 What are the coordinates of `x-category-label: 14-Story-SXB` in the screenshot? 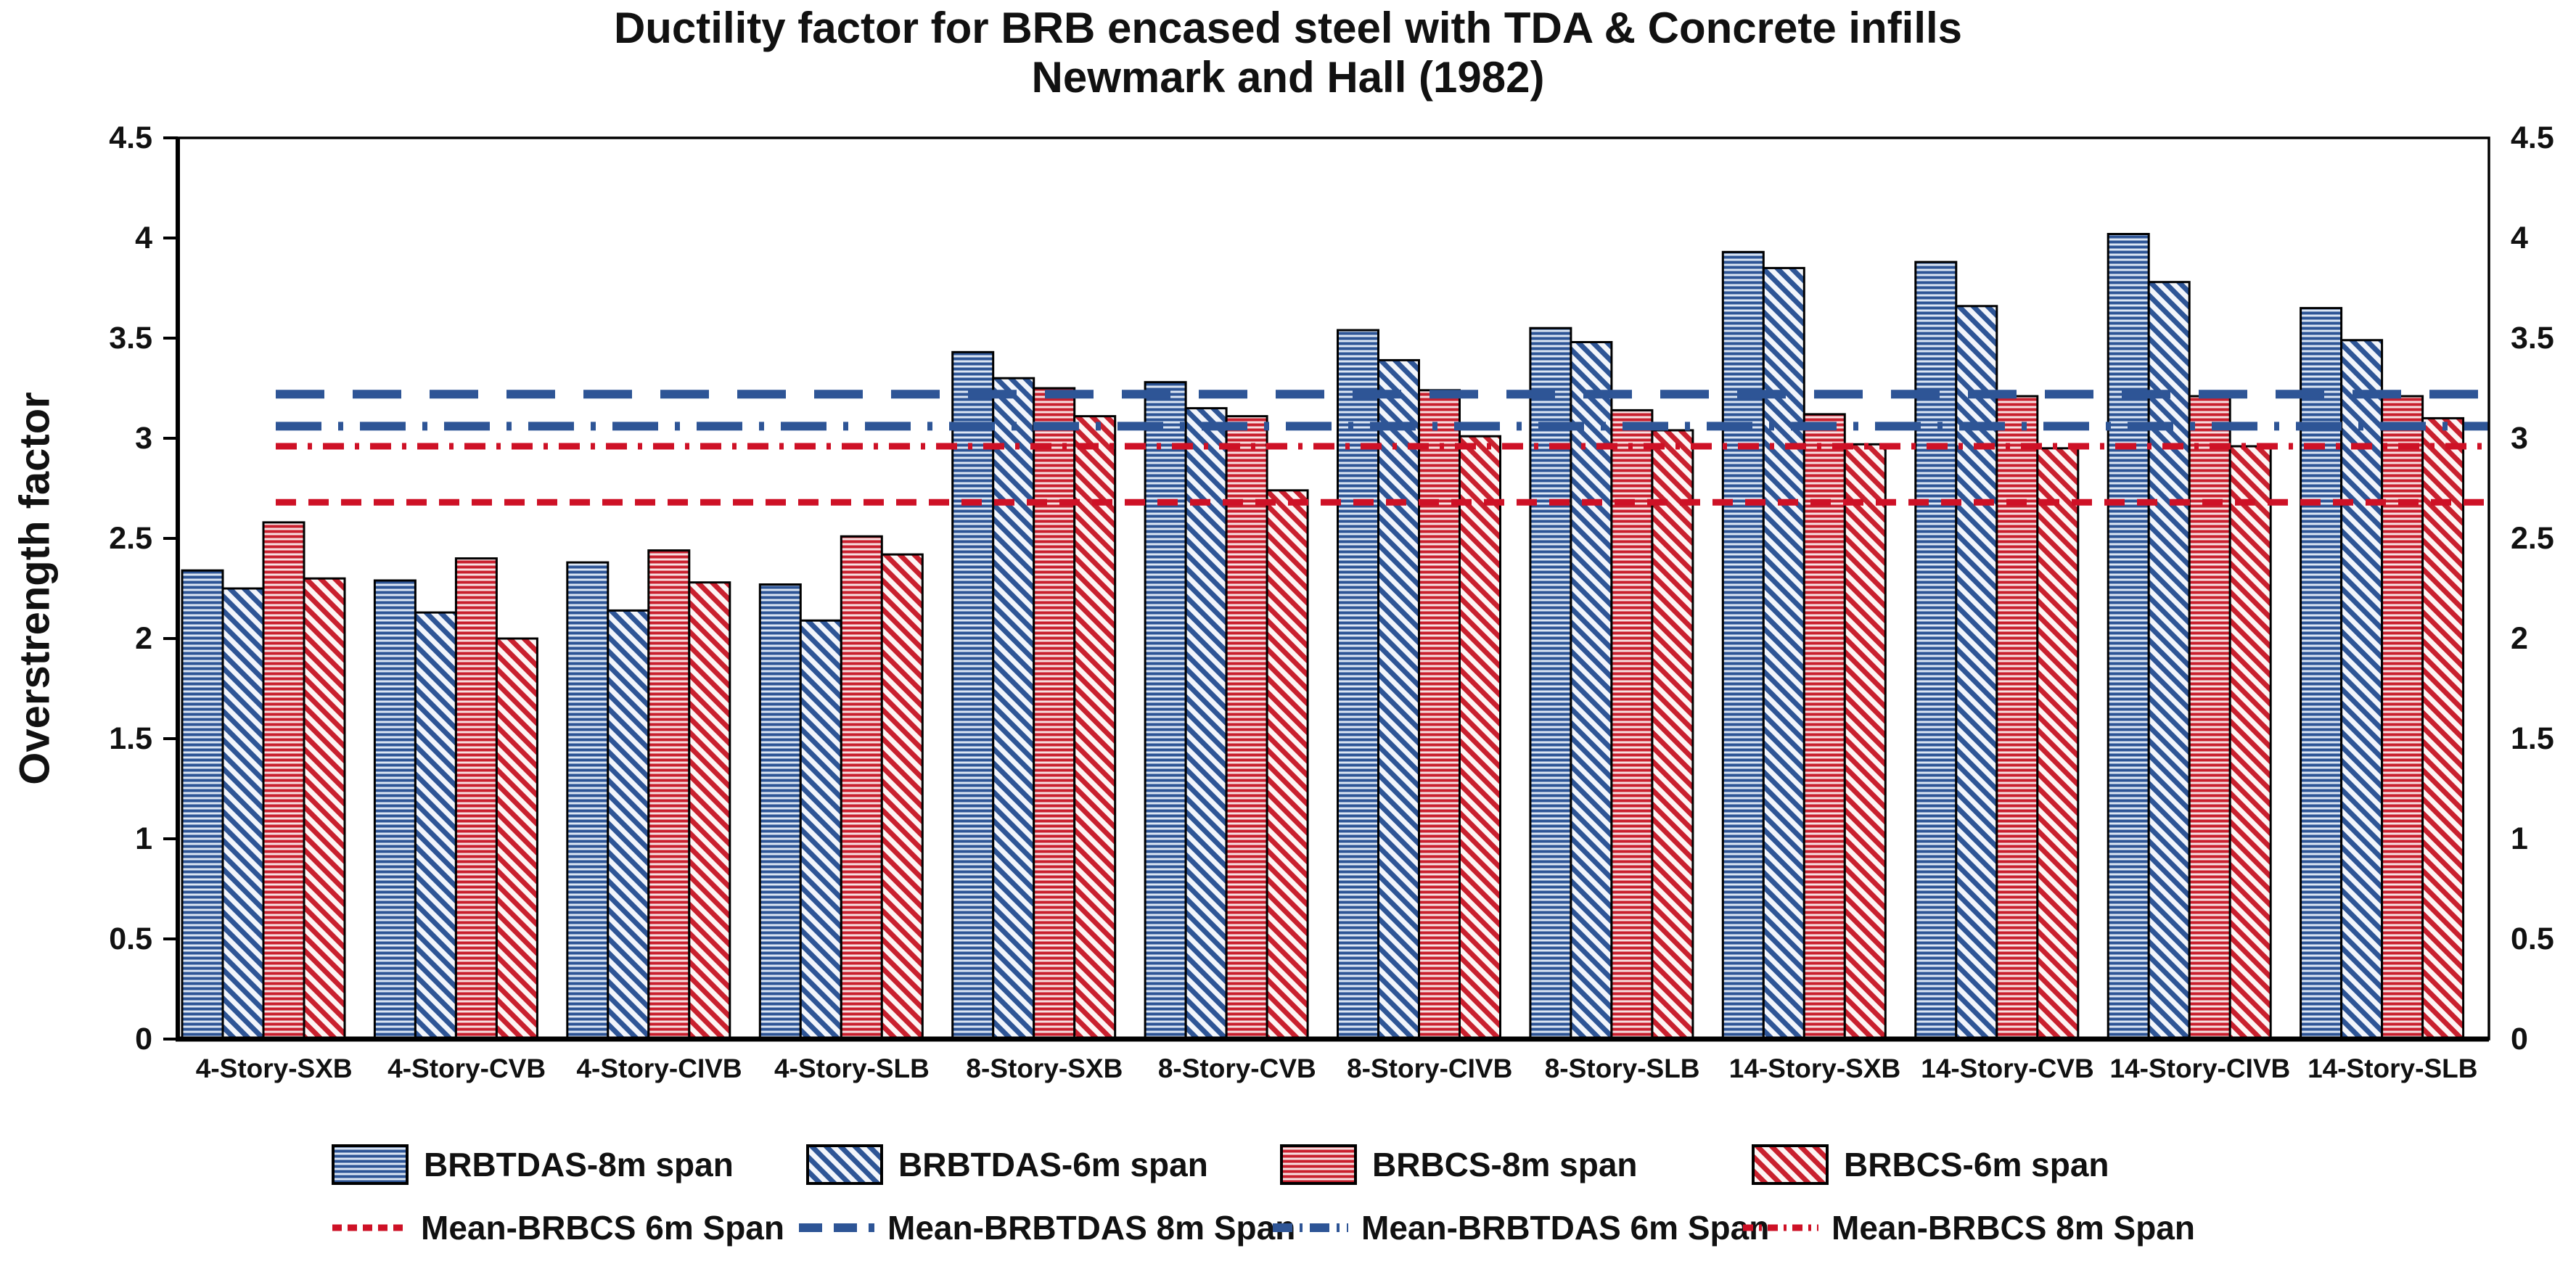 It's located at (1814, 1068).